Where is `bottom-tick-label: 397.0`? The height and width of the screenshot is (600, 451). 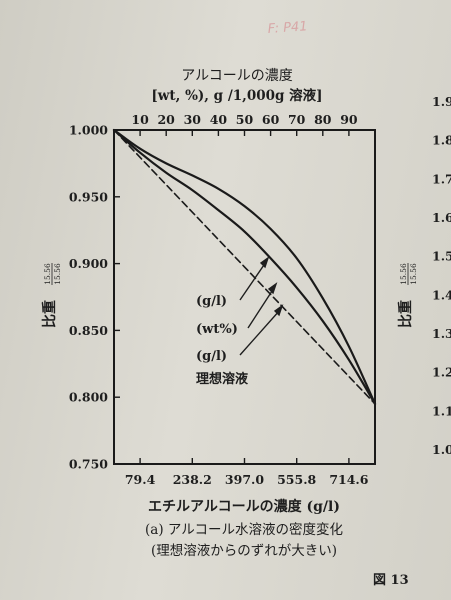
bottom-tick-label: 397.0 is located at coordinates (244, 479).